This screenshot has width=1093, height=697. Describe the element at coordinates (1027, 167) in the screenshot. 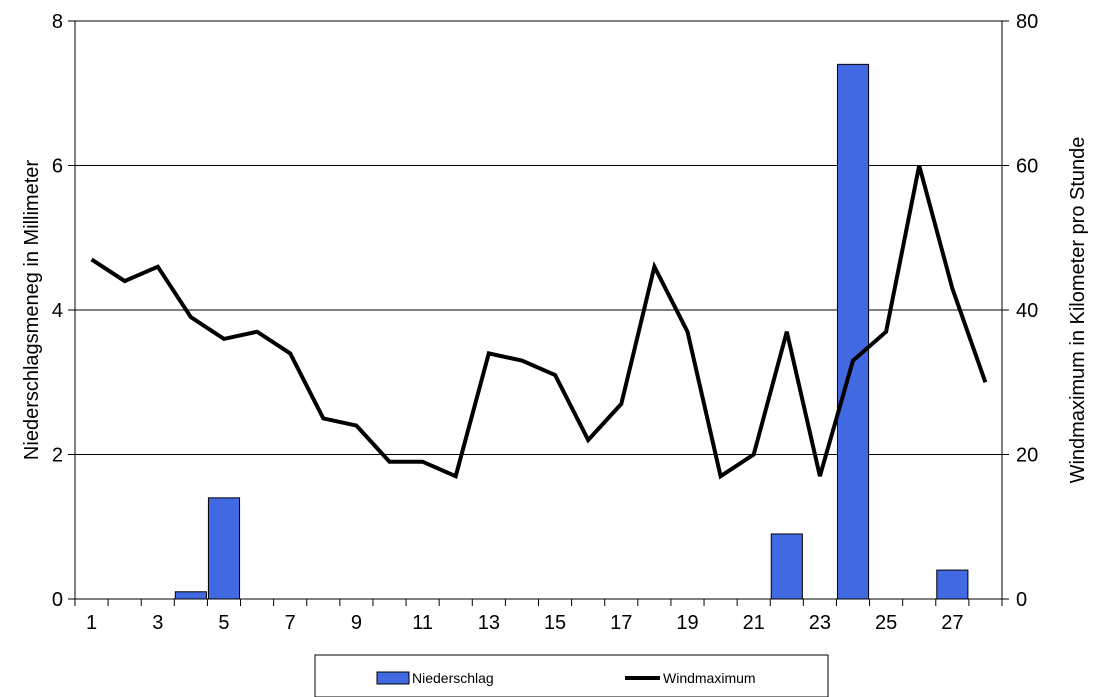

I see `right-tick-label: 60` at that location.